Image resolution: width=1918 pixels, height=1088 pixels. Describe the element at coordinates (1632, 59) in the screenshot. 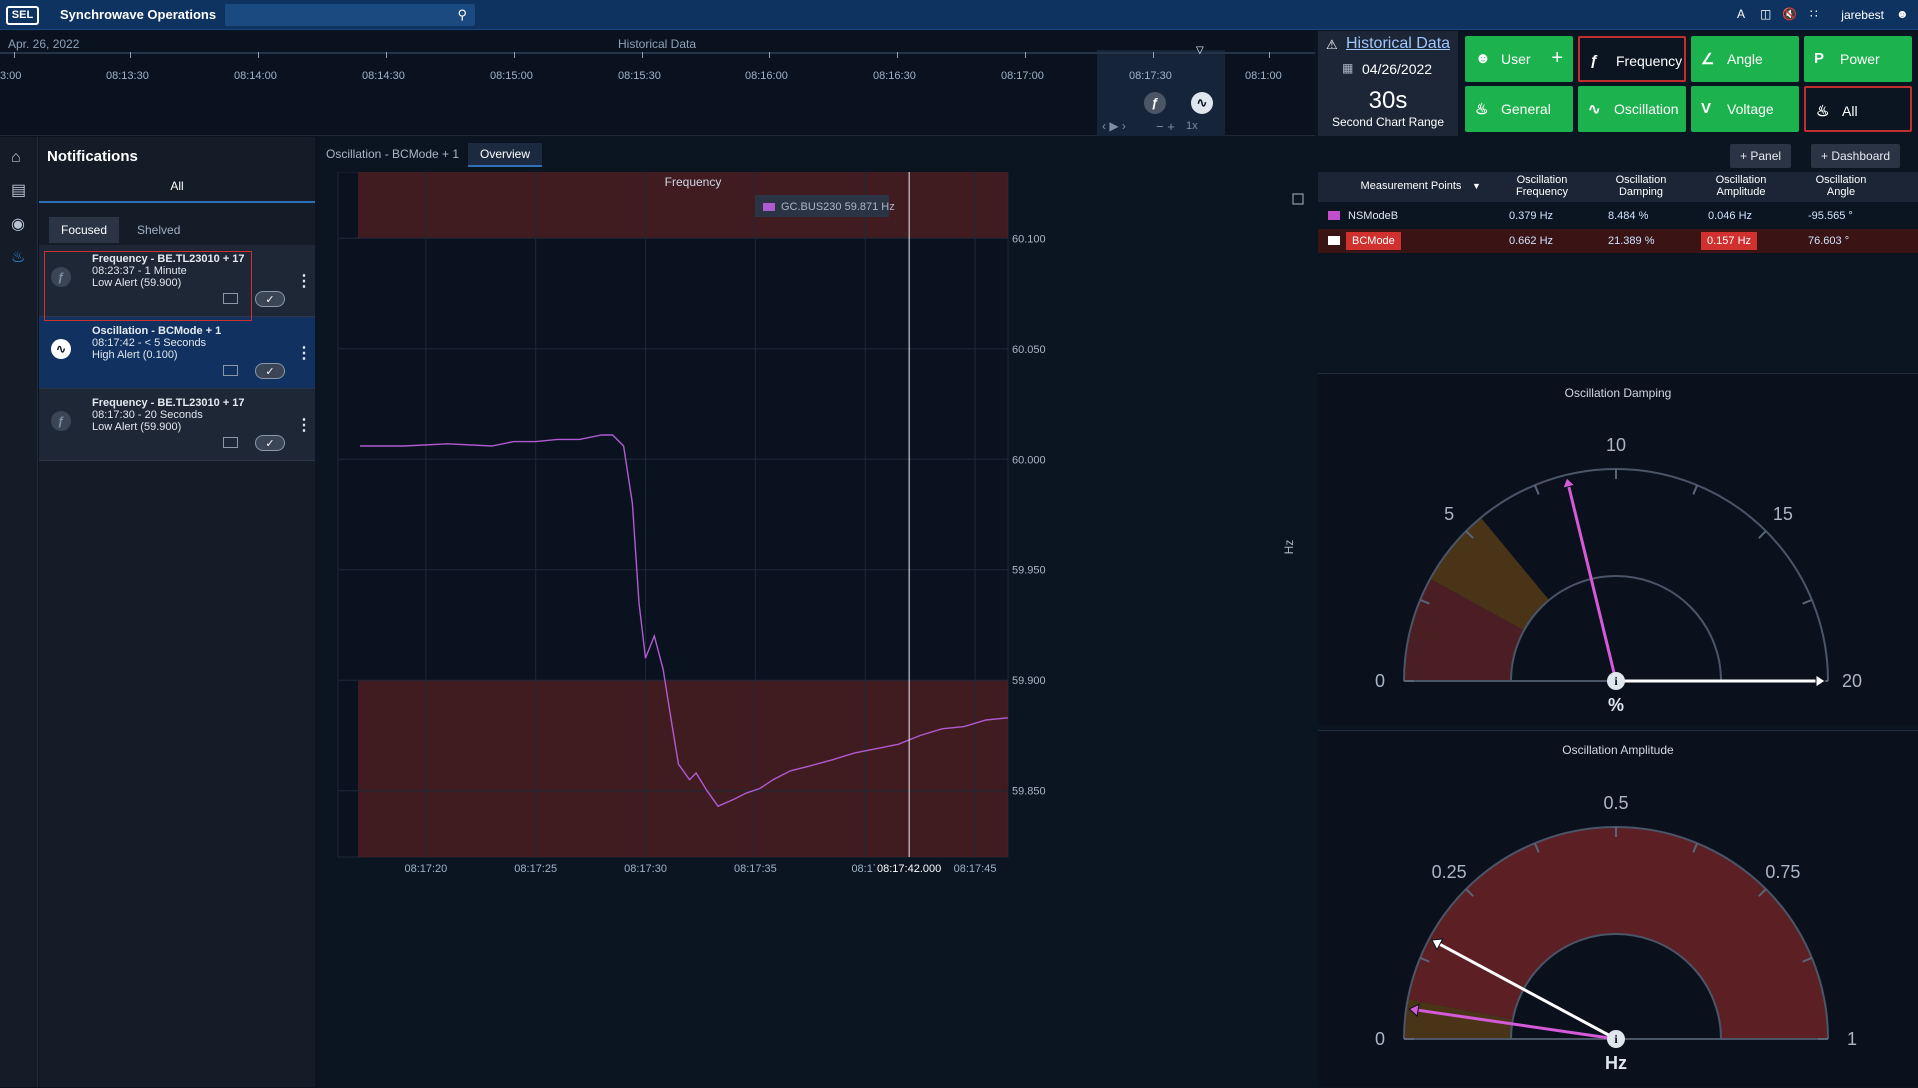

I see `category-frequency-button: ƒ Frequency` at that location.